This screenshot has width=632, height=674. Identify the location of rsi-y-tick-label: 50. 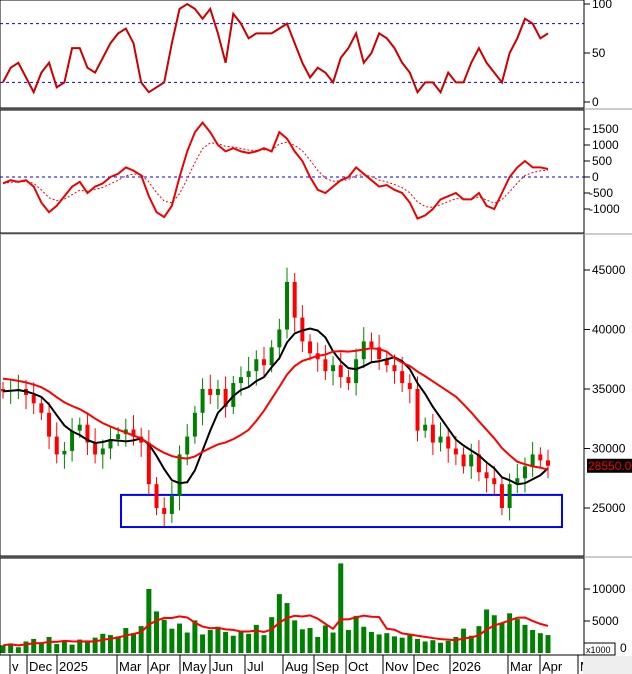
(599, 53).